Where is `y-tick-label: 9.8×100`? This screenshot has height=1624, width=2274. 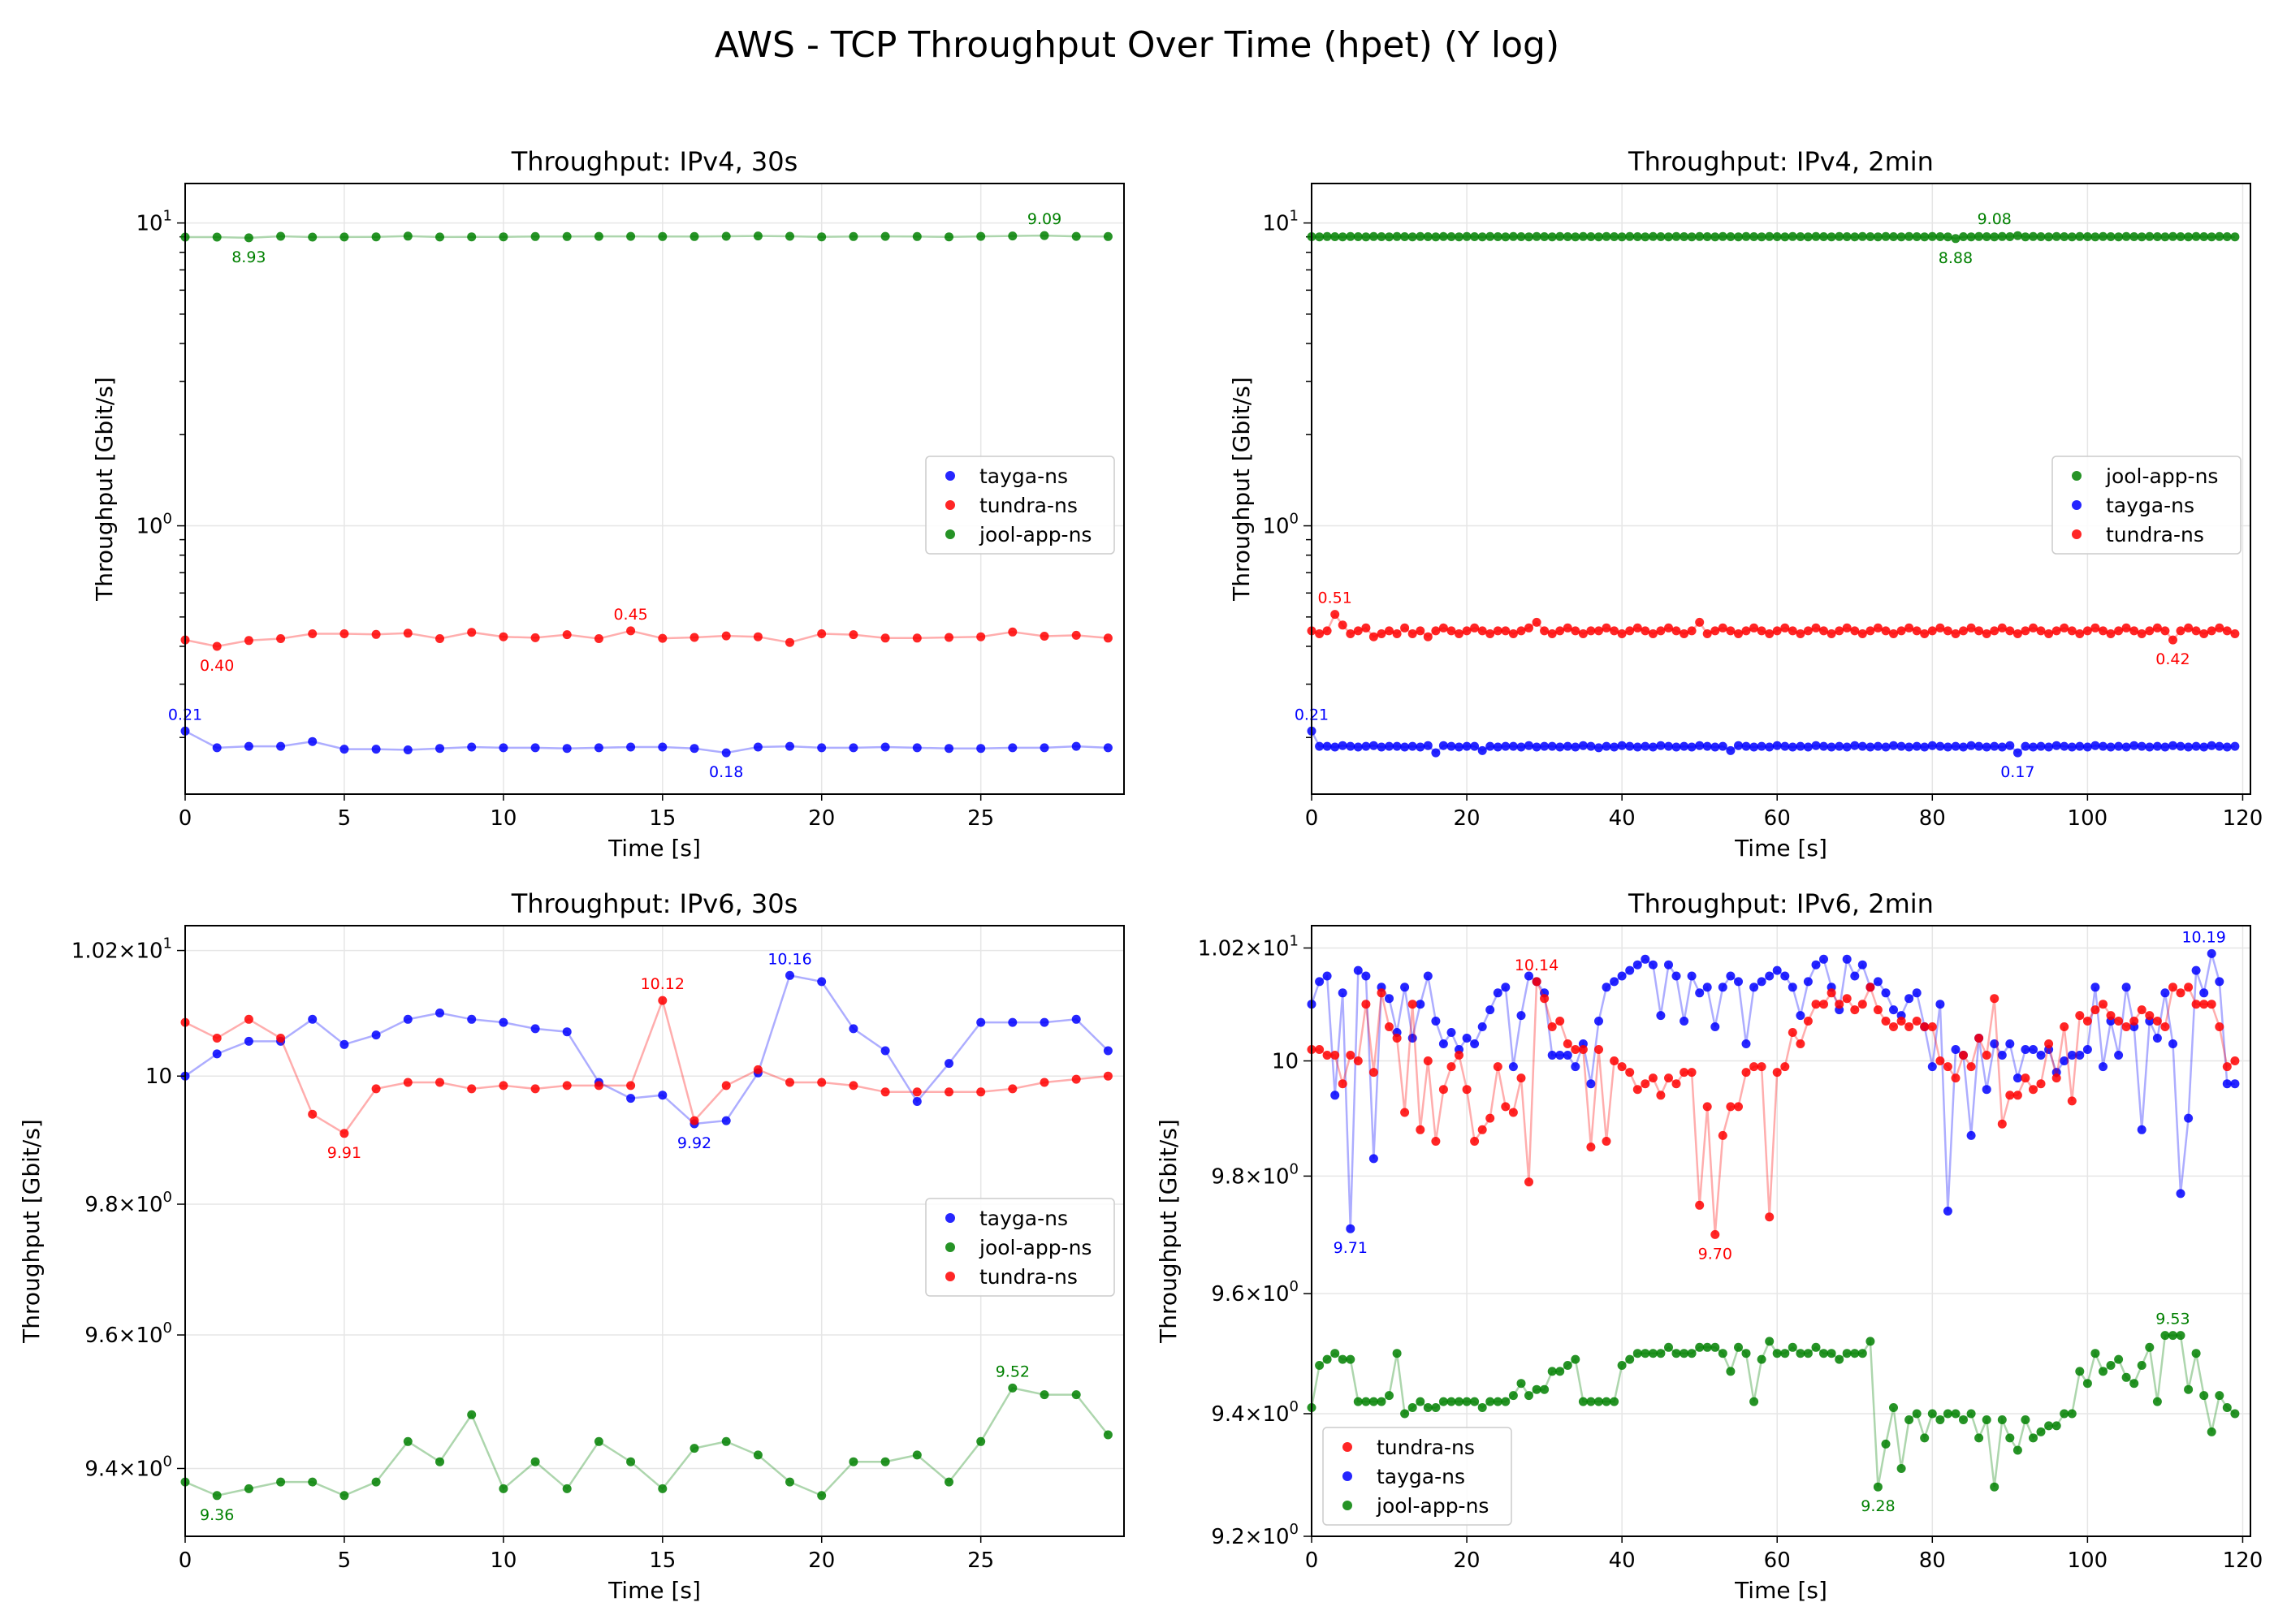
y-tick-label: 9.8×100 is located at coordinates (128, 1203).